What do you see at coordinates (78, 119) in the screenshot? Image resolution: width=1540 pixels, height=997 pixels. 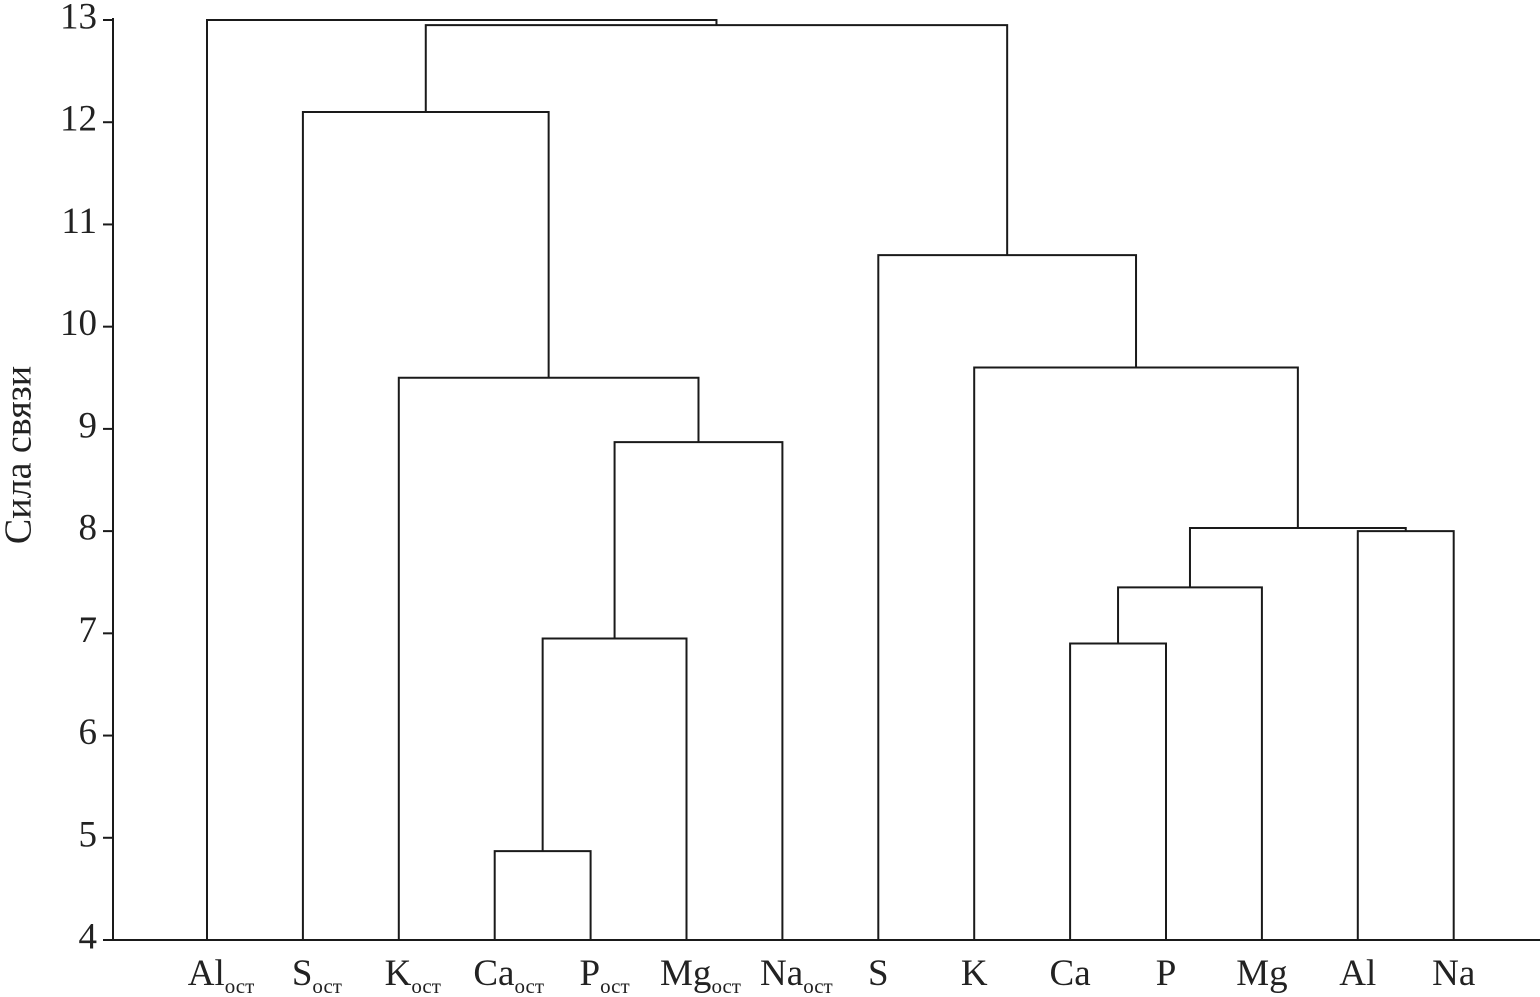 I see `y-tick-label: 12` at bounding box center [78, 119].